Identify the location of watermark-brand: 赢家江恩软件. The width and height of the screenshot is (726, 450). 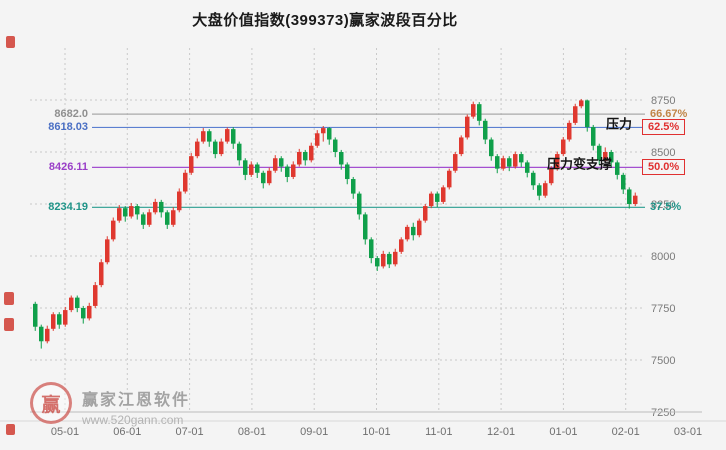
(136, 400).